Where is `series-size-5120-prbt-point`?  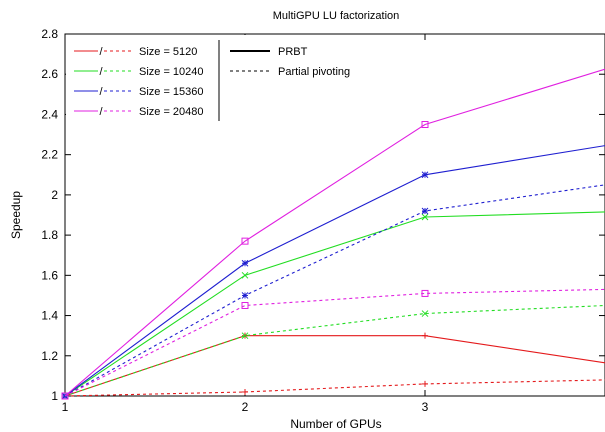
series-size-5120-prbt-point is located at coordinates (425, 335).